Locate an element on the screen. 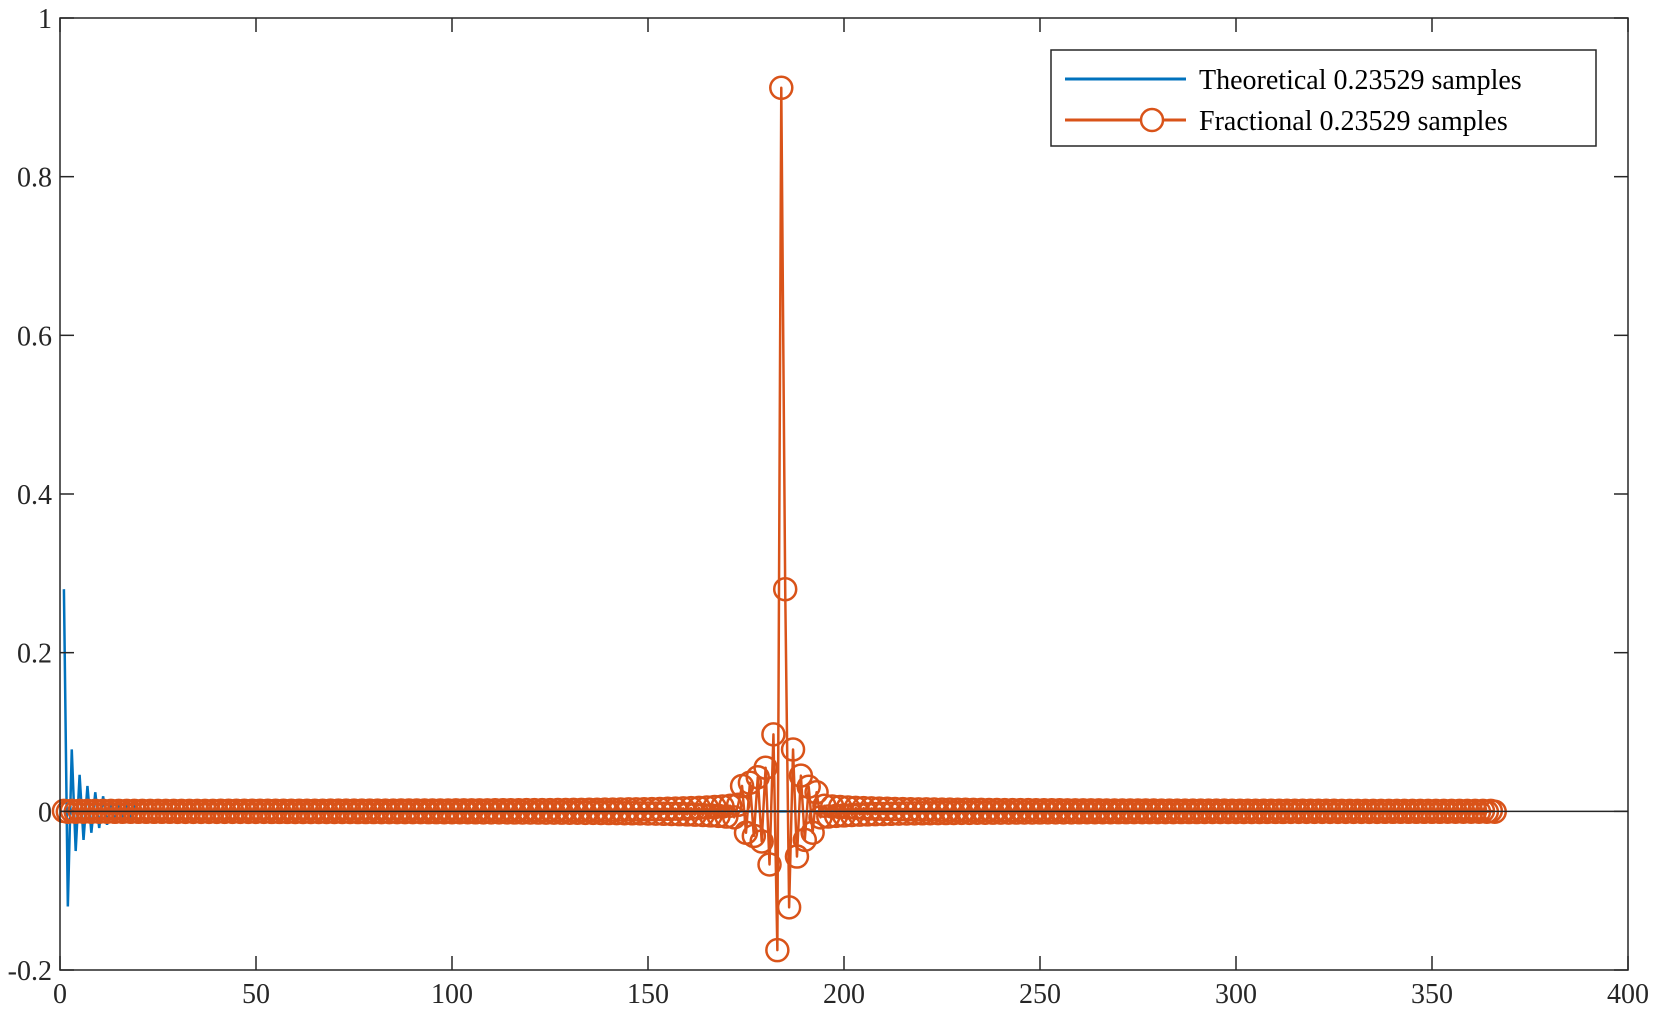  x-tick-label-400: 400 is located at coordinates (1628, 994).